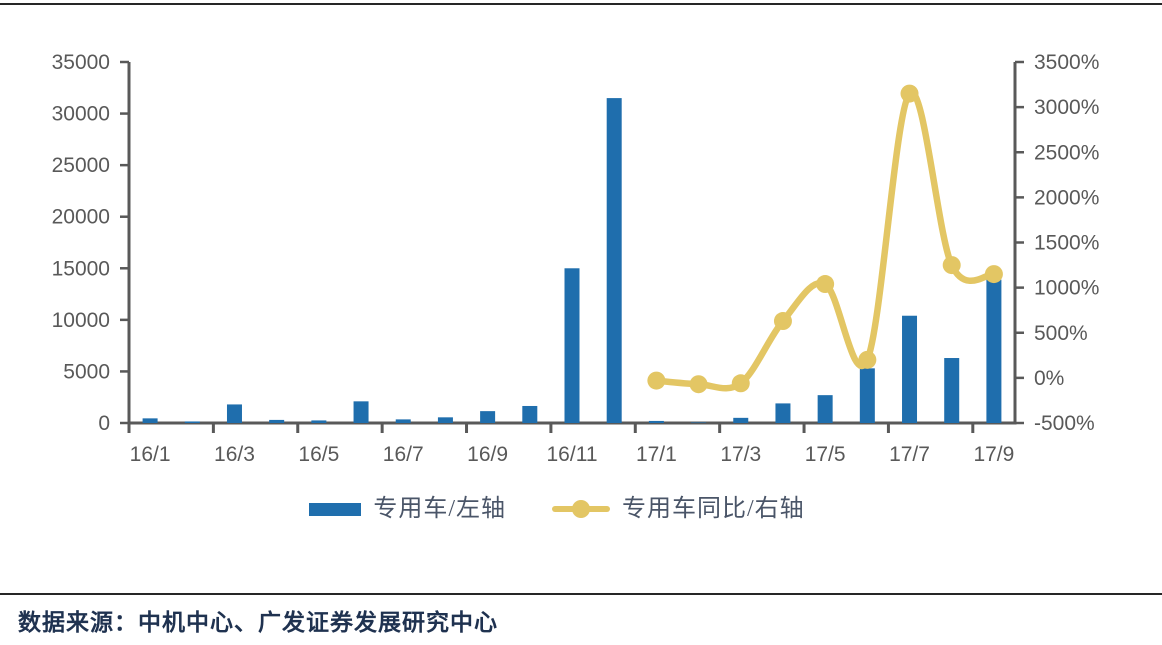 Image resolution: width=1162 pixels, height=645 pixels. Describe the element at coordinates (614, 260) in the screenshot. I see `bar-16/12` at that location.